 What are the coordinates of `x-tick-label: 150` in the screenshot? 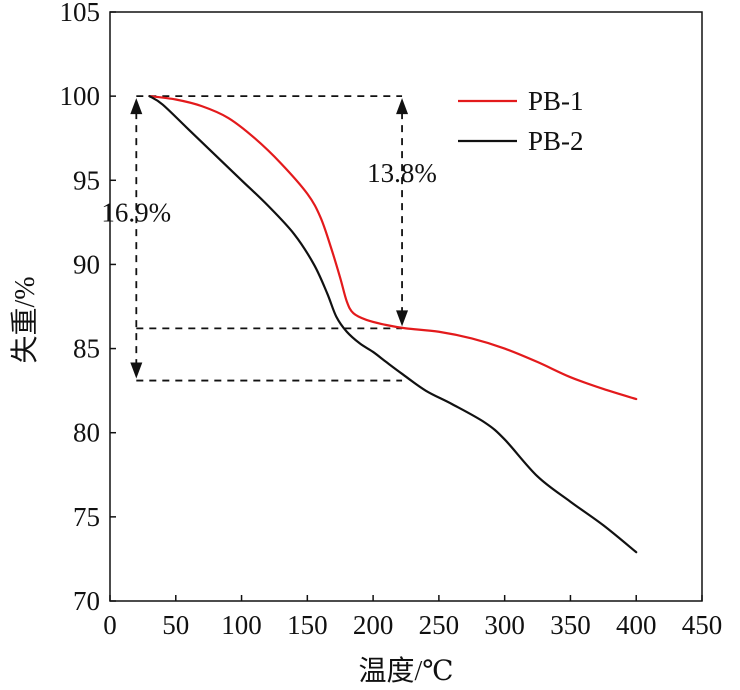 It's located at (307, 625).